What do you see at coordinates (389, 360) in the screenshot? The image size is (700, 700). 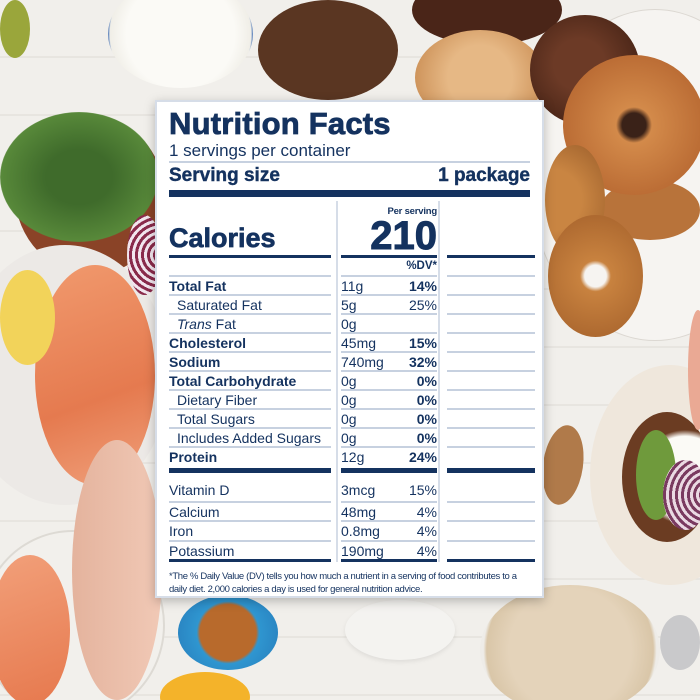 I see `nutrient-values: 740mg 32%` at bounding box center [389, 360].